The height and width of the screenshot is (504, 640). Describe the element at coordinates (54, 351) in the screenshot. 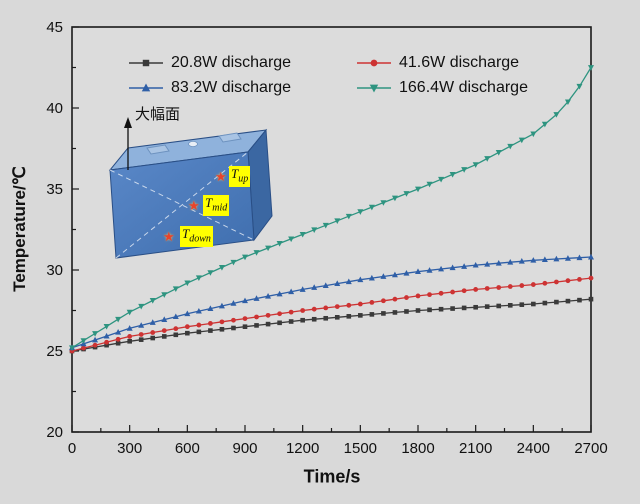

I see `svg-text: 25` at that location.